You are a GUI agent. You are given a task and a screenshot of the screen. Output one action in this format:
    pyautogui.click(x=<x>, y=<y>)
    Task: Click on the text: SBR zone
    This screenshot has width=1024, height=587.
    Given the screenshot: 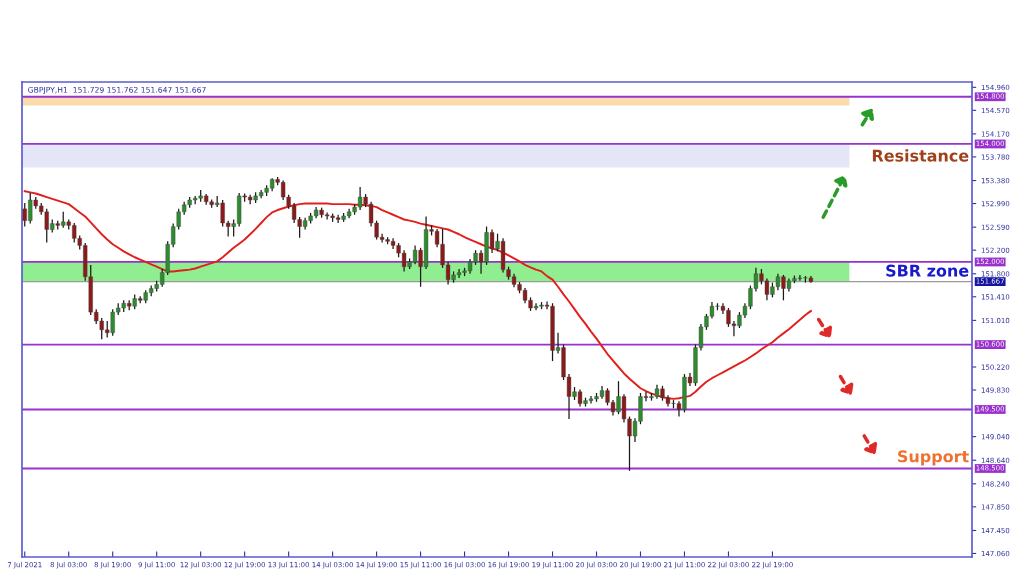 What is the action you would take?
    pyautogui.click(x=927, y=270)
    